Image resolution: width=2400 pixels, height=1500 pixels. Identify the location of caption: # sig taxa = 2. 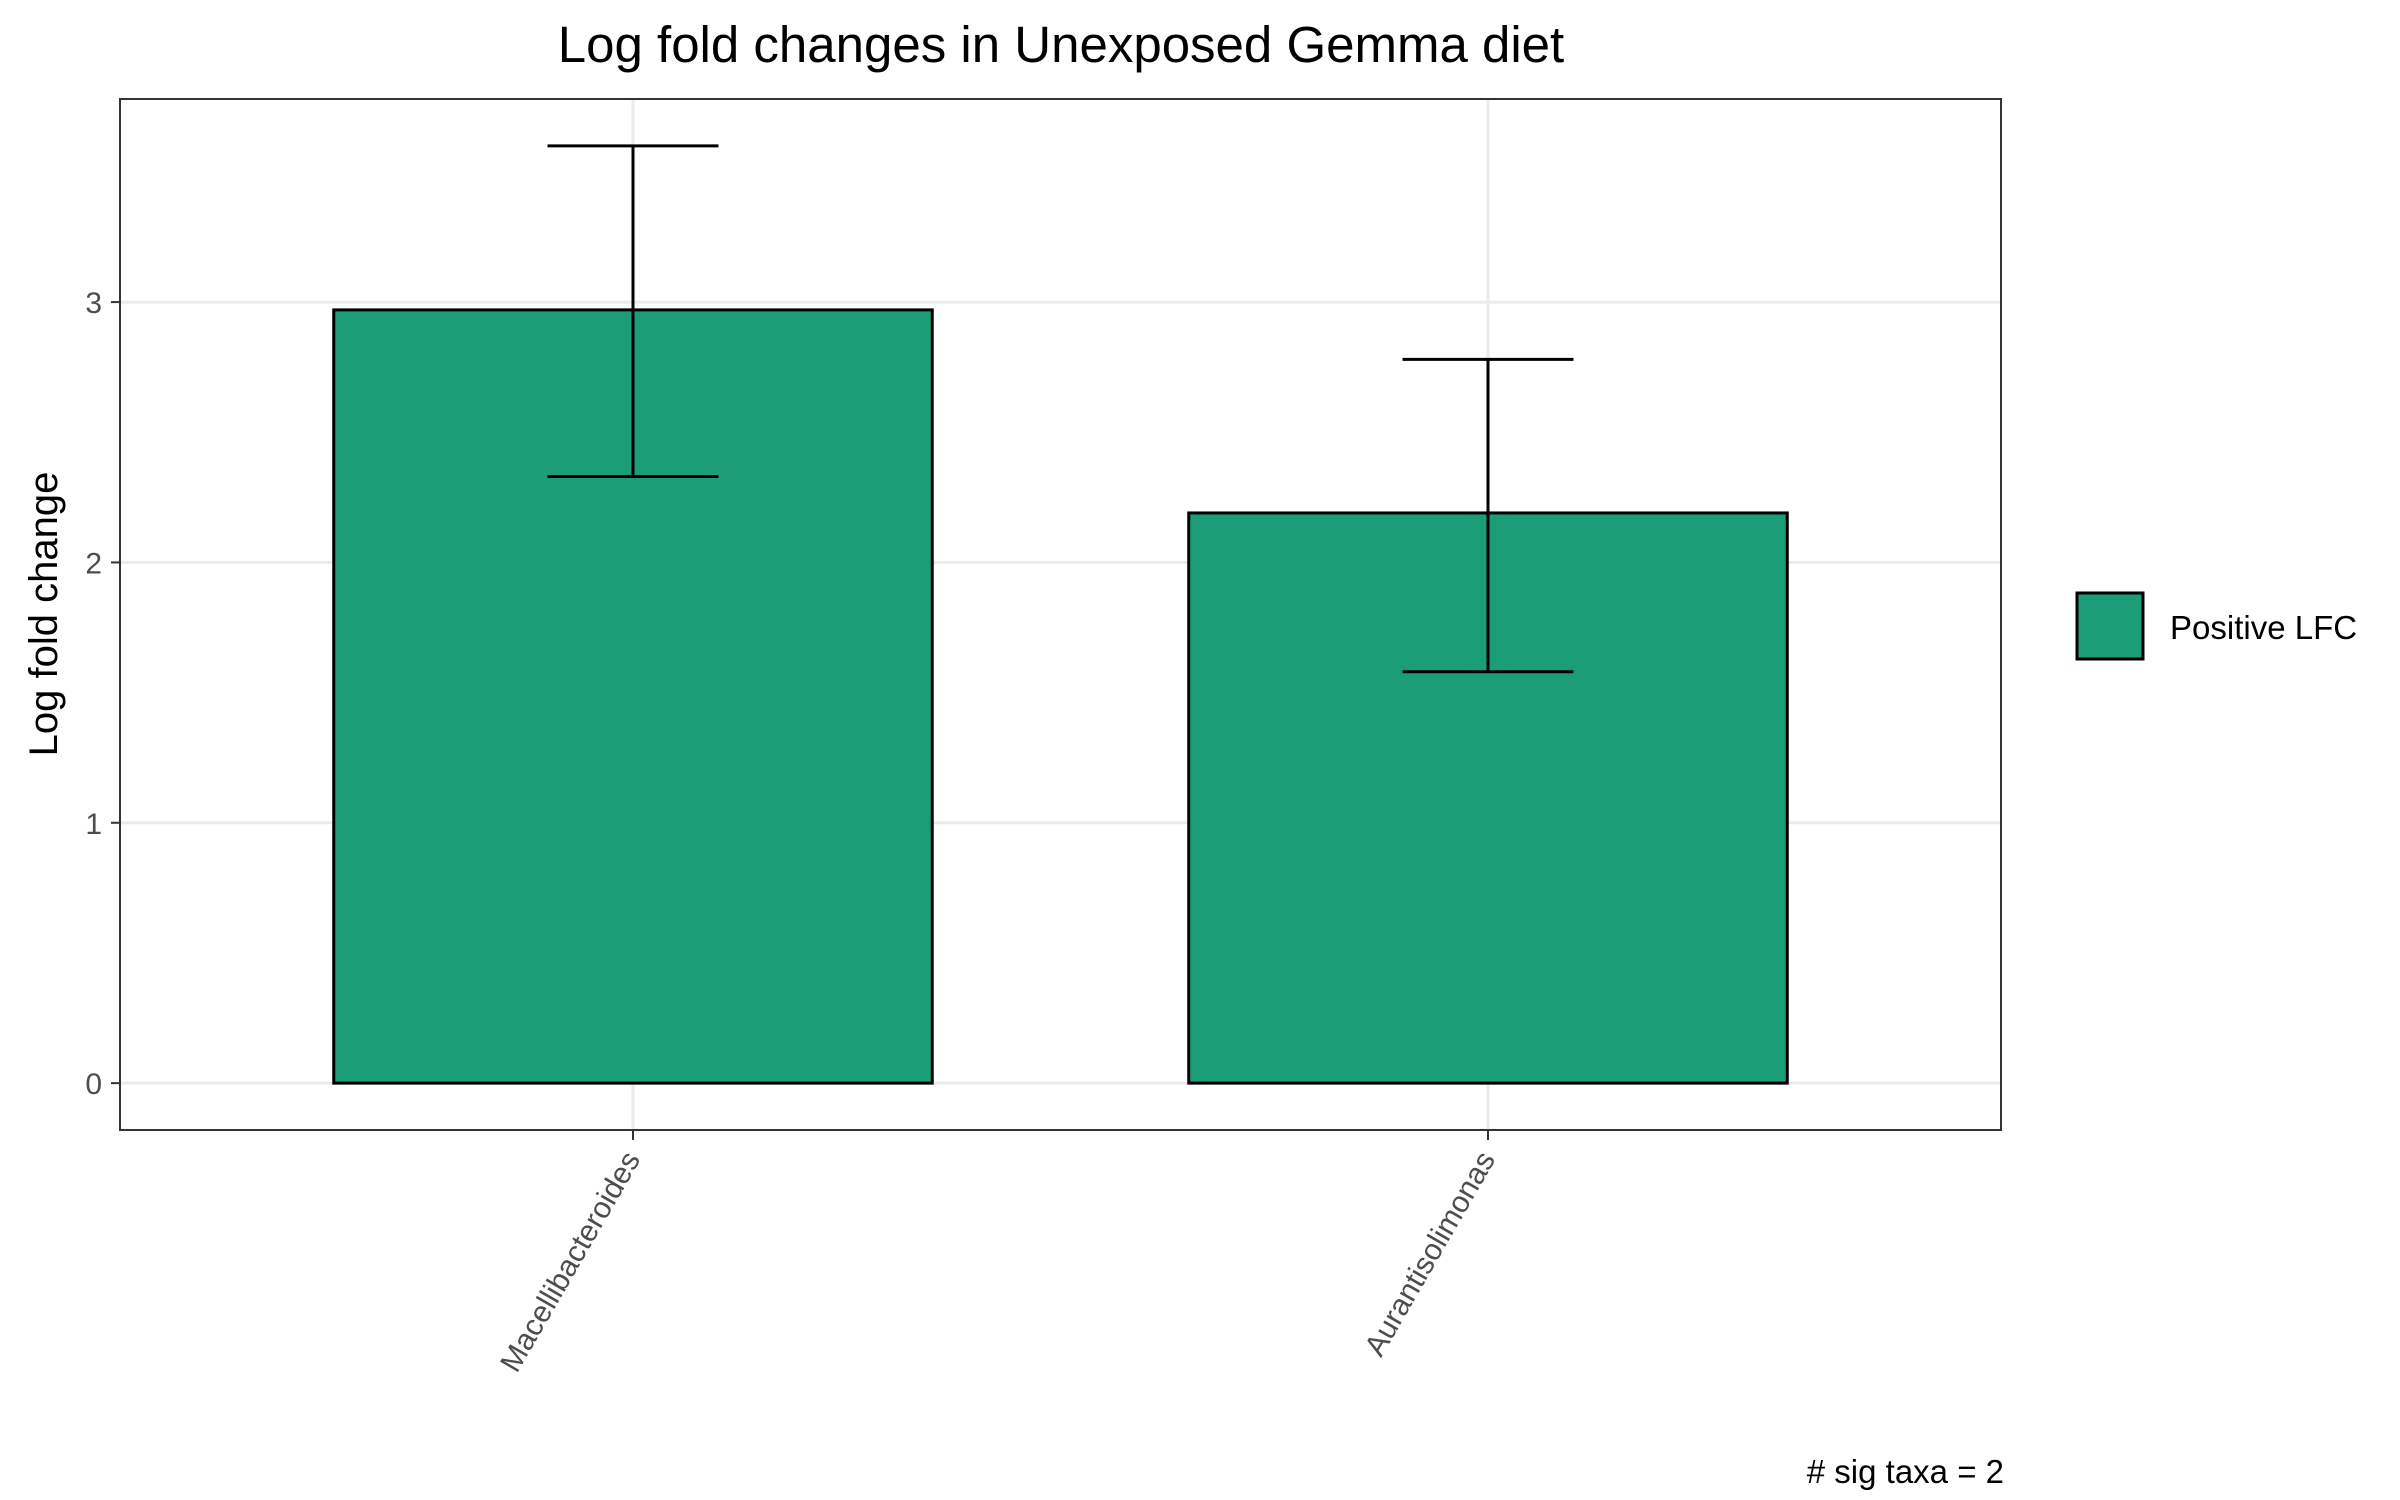
(1905, 1471).